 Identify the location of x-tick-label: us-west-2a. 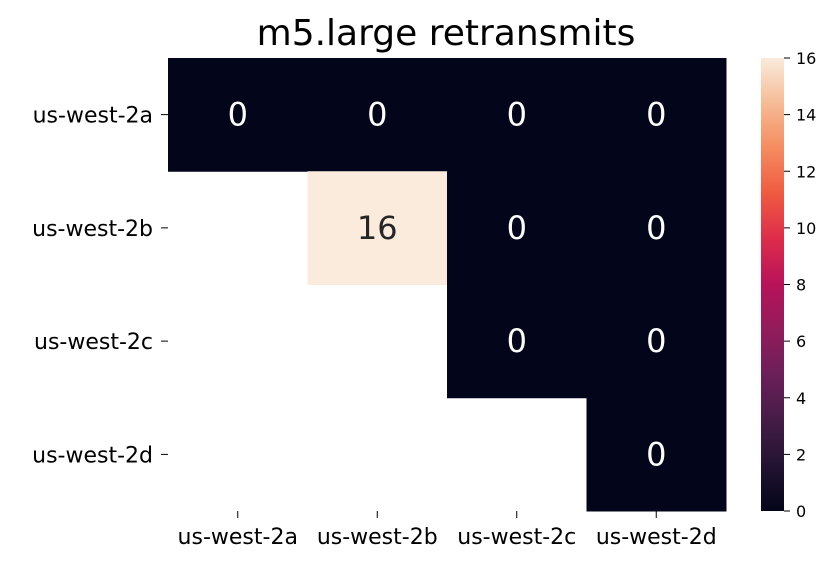
(238, 537).